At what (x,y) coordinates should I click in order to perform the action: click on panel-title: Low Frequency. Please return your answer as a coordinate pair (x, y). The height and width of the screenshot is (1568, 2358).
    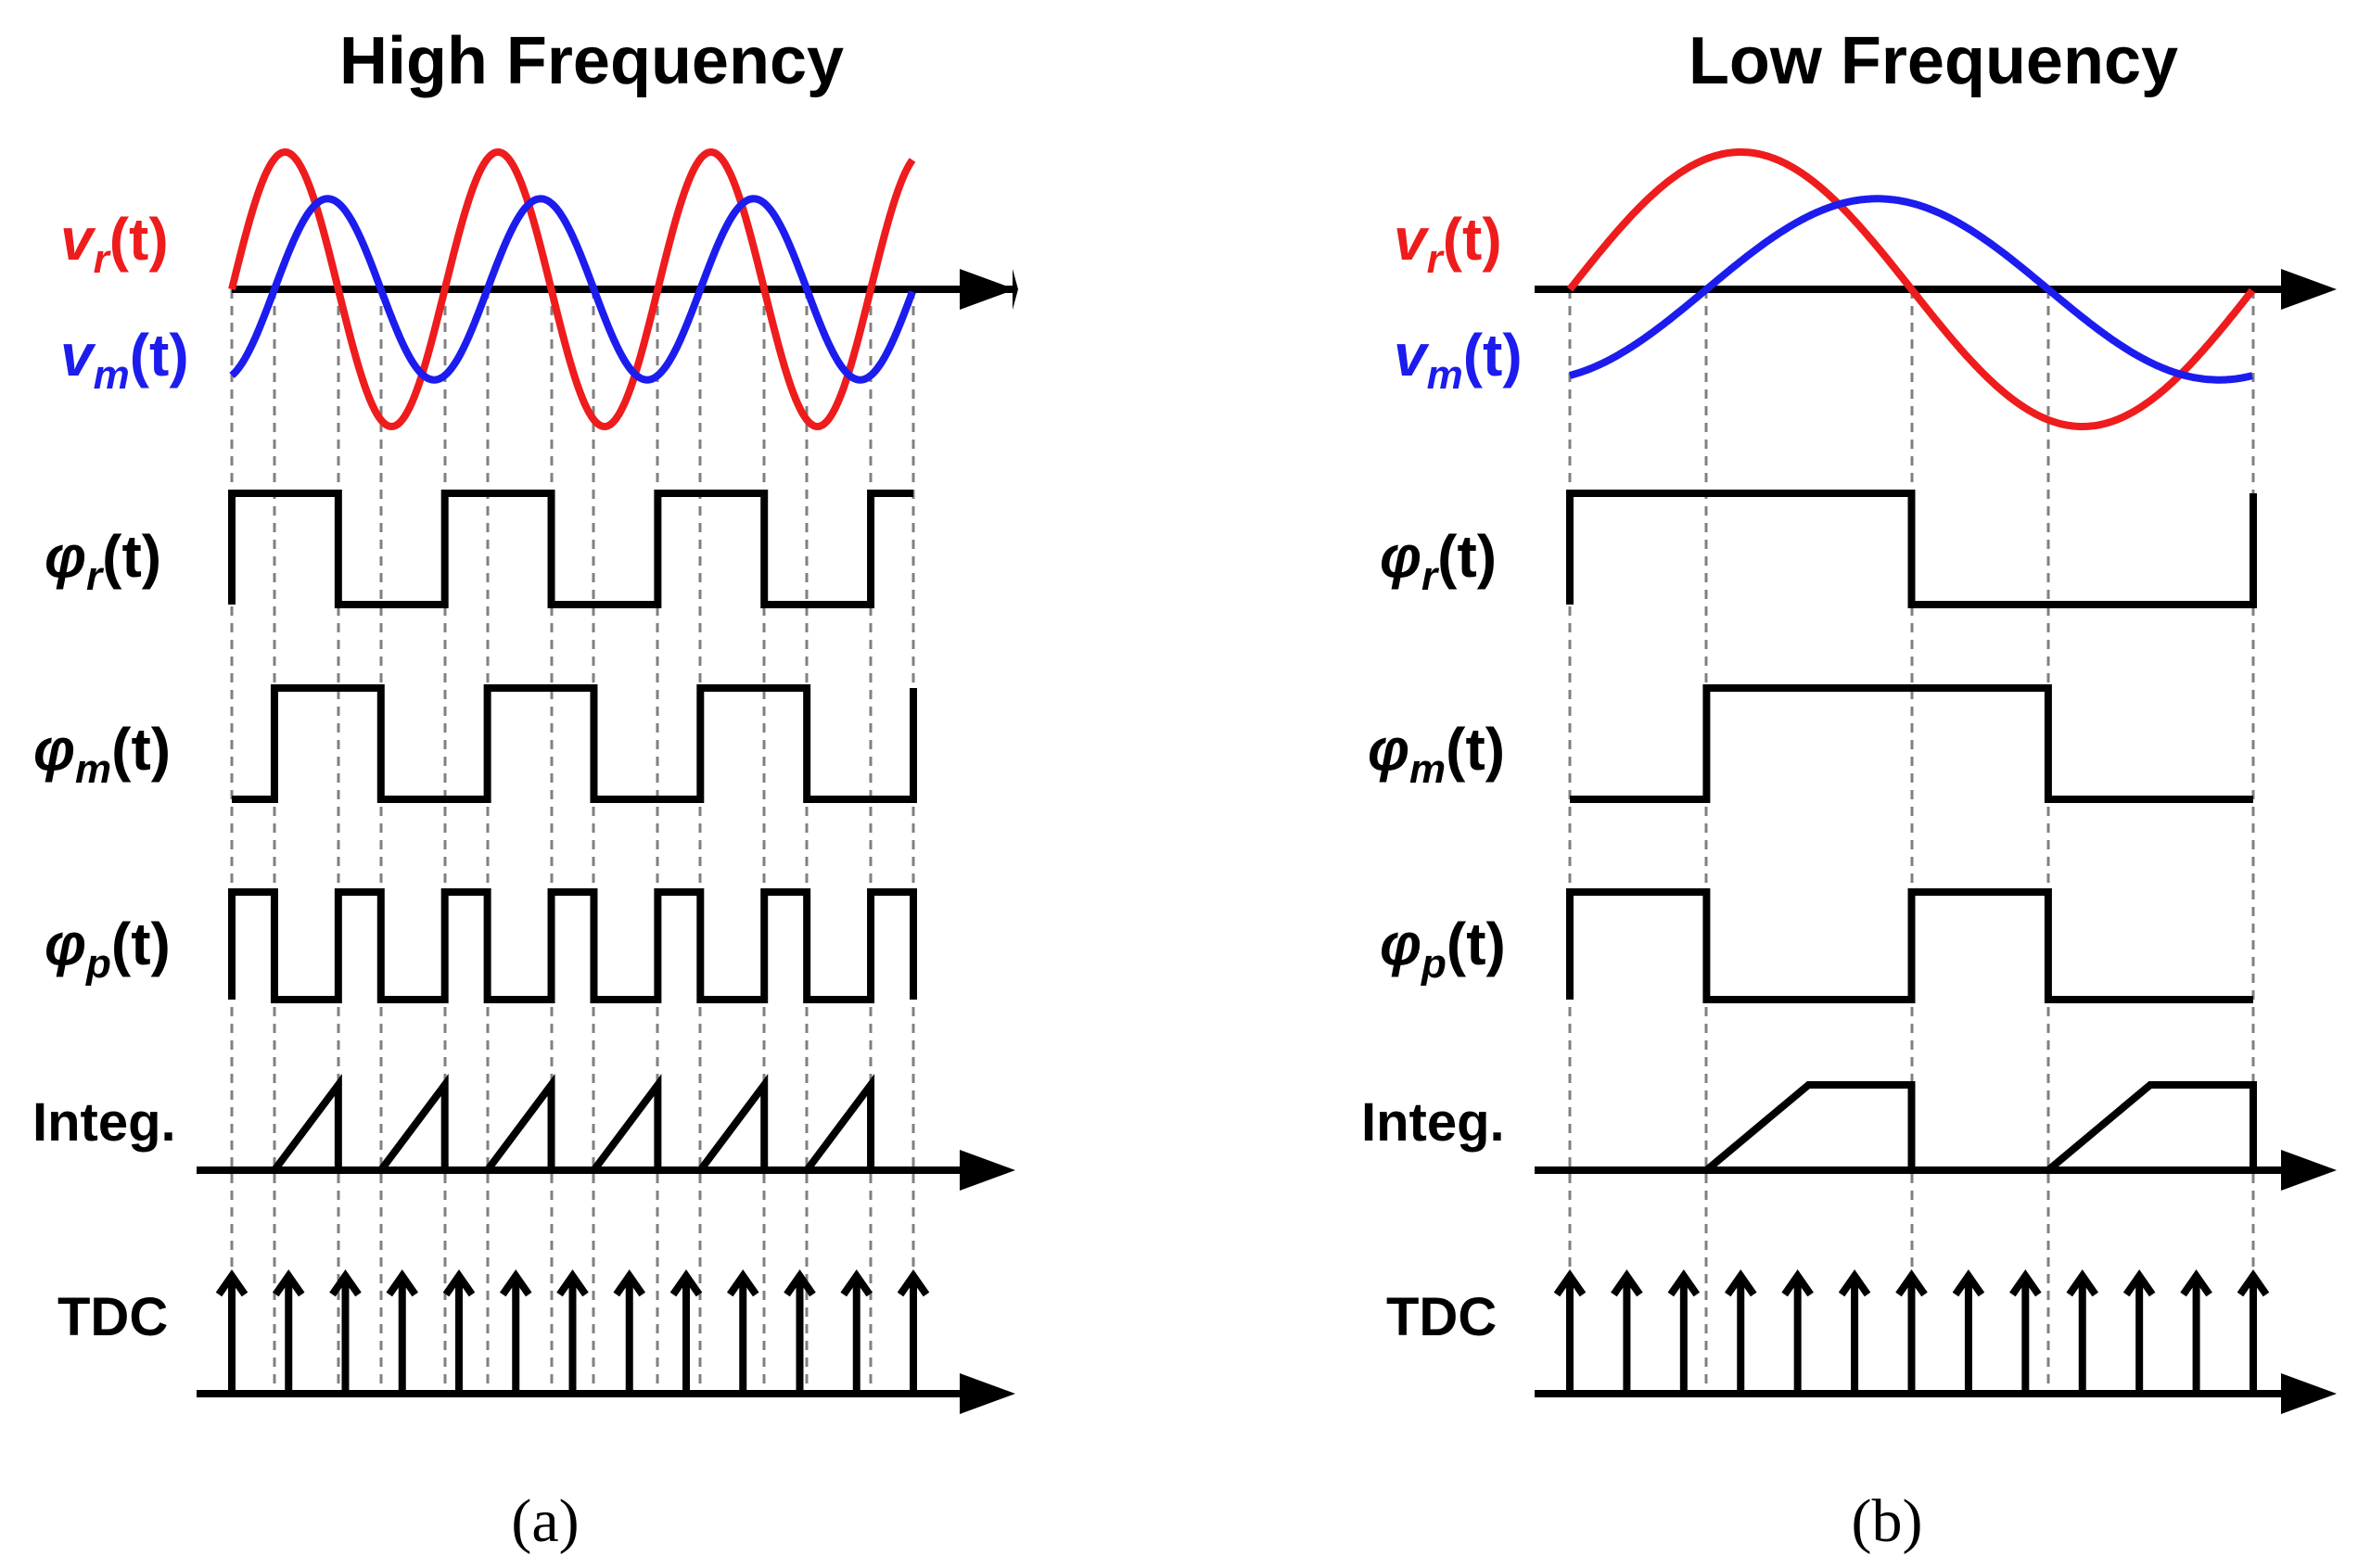
    Looking at the image, I should click on (1933, 61).